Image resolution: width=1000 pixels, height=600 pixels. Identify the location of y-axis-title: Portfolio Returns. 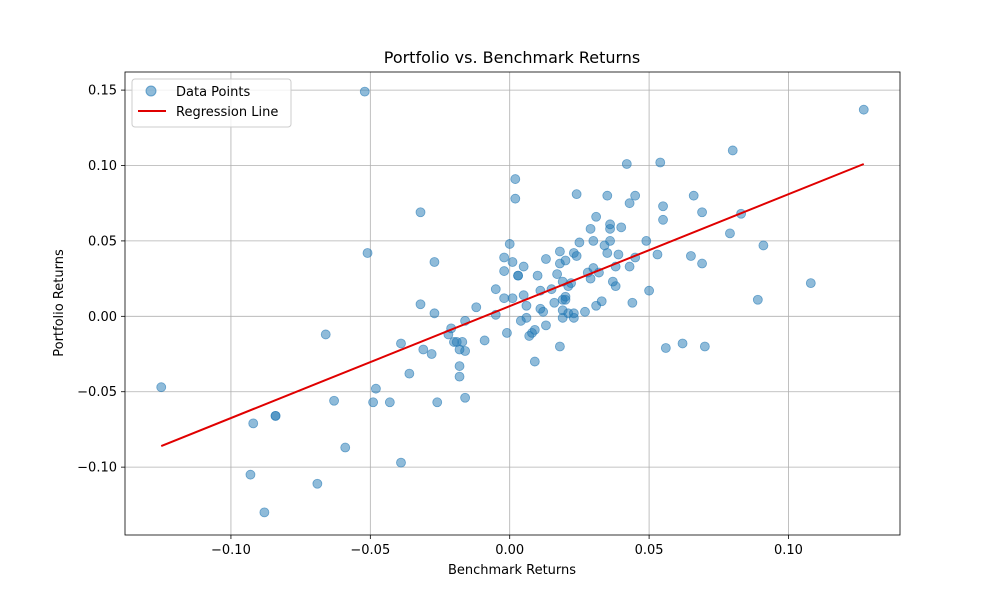
(59, 303).